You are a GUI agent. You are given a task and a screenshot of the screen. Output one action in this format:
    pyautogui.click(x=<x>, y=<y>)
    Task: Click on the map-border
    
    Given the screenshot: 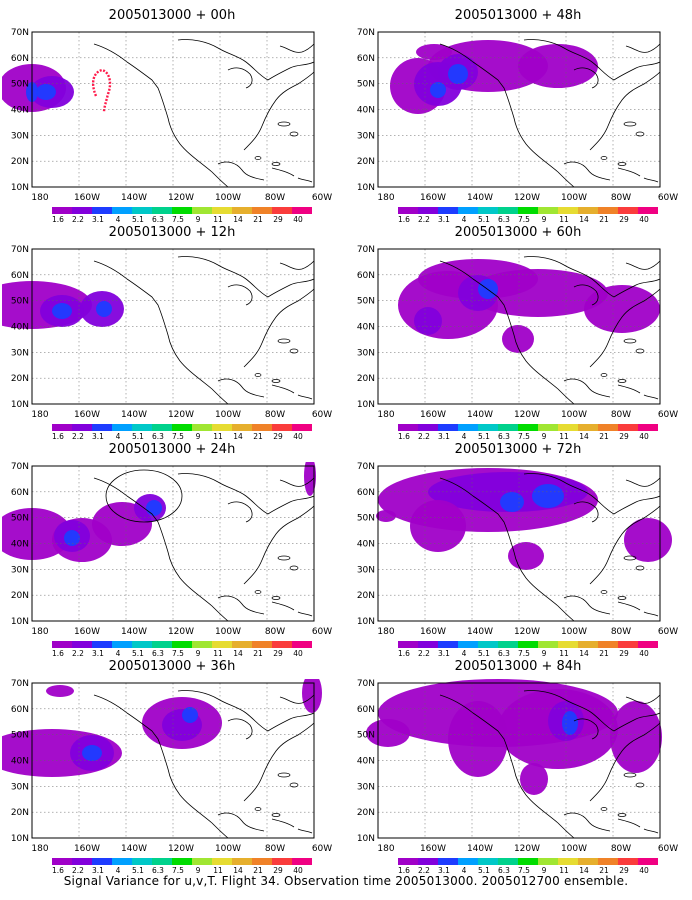 What is the action you would take?
    pyautogui.click(x=519, y=109)
    